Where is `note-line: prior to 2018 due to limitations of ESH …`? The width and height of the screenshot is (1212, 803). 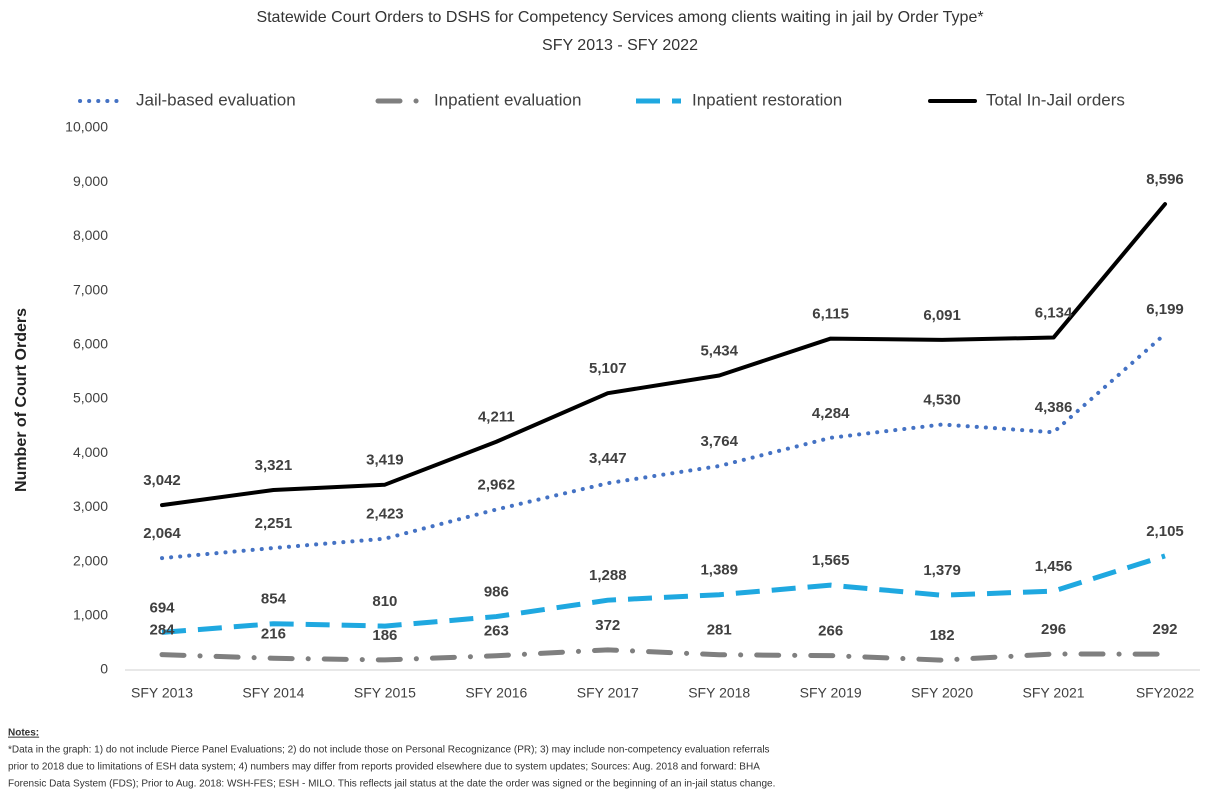 note-line: prior to 2018 due to limitations of ESH … is located at coordinates (384, 767).